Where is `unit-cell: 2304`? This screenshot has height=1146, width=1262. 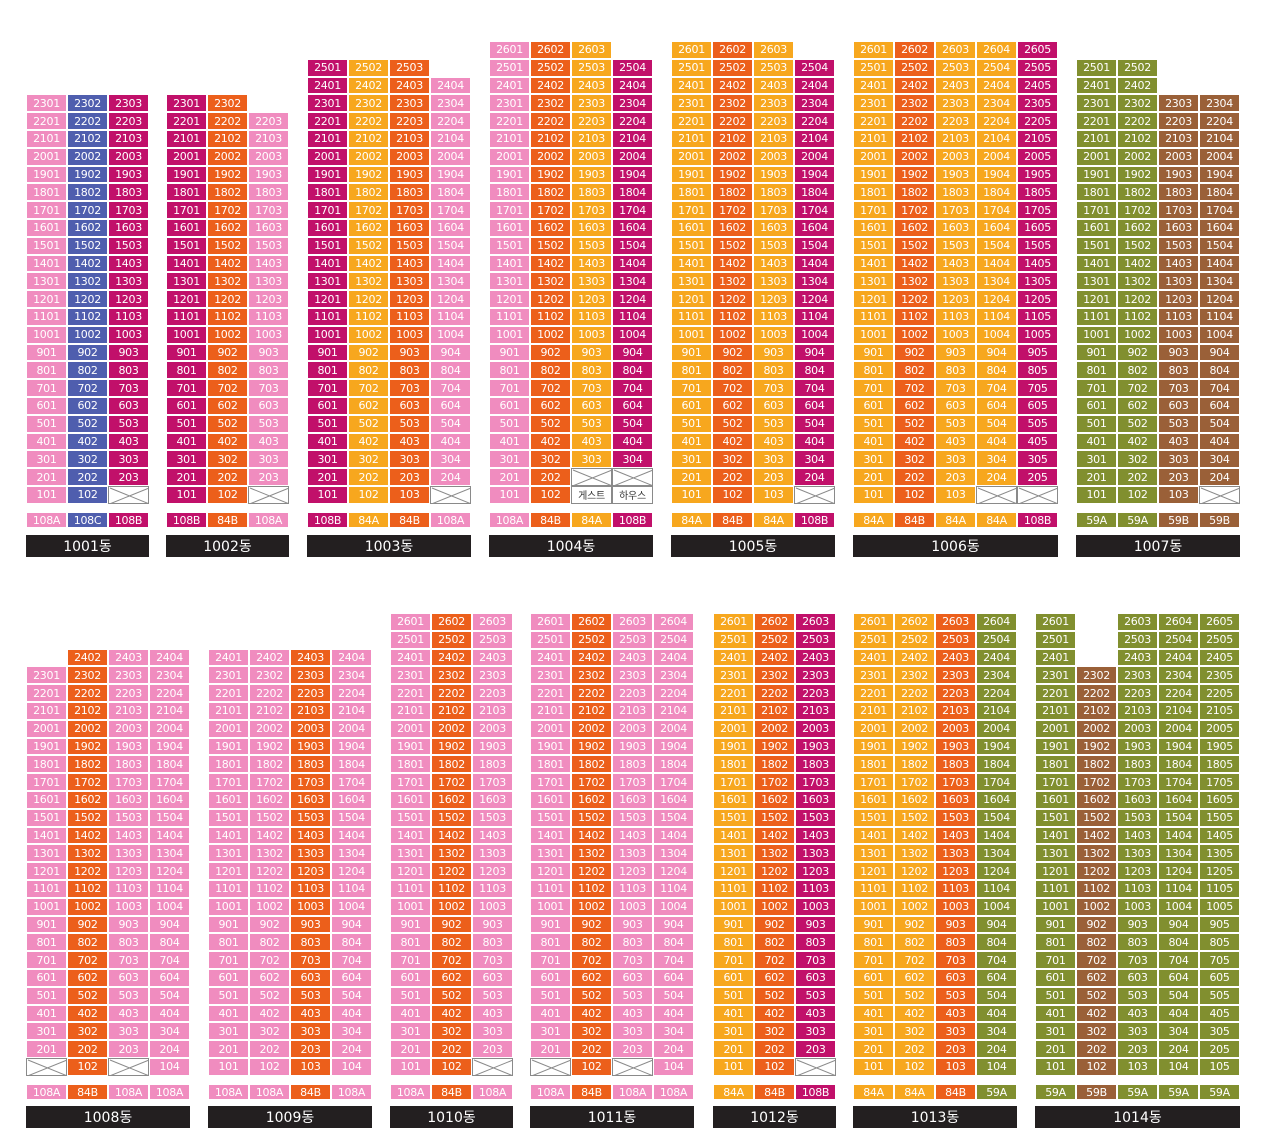
unit-cell: 2304 is located at coordinates (996, 675).